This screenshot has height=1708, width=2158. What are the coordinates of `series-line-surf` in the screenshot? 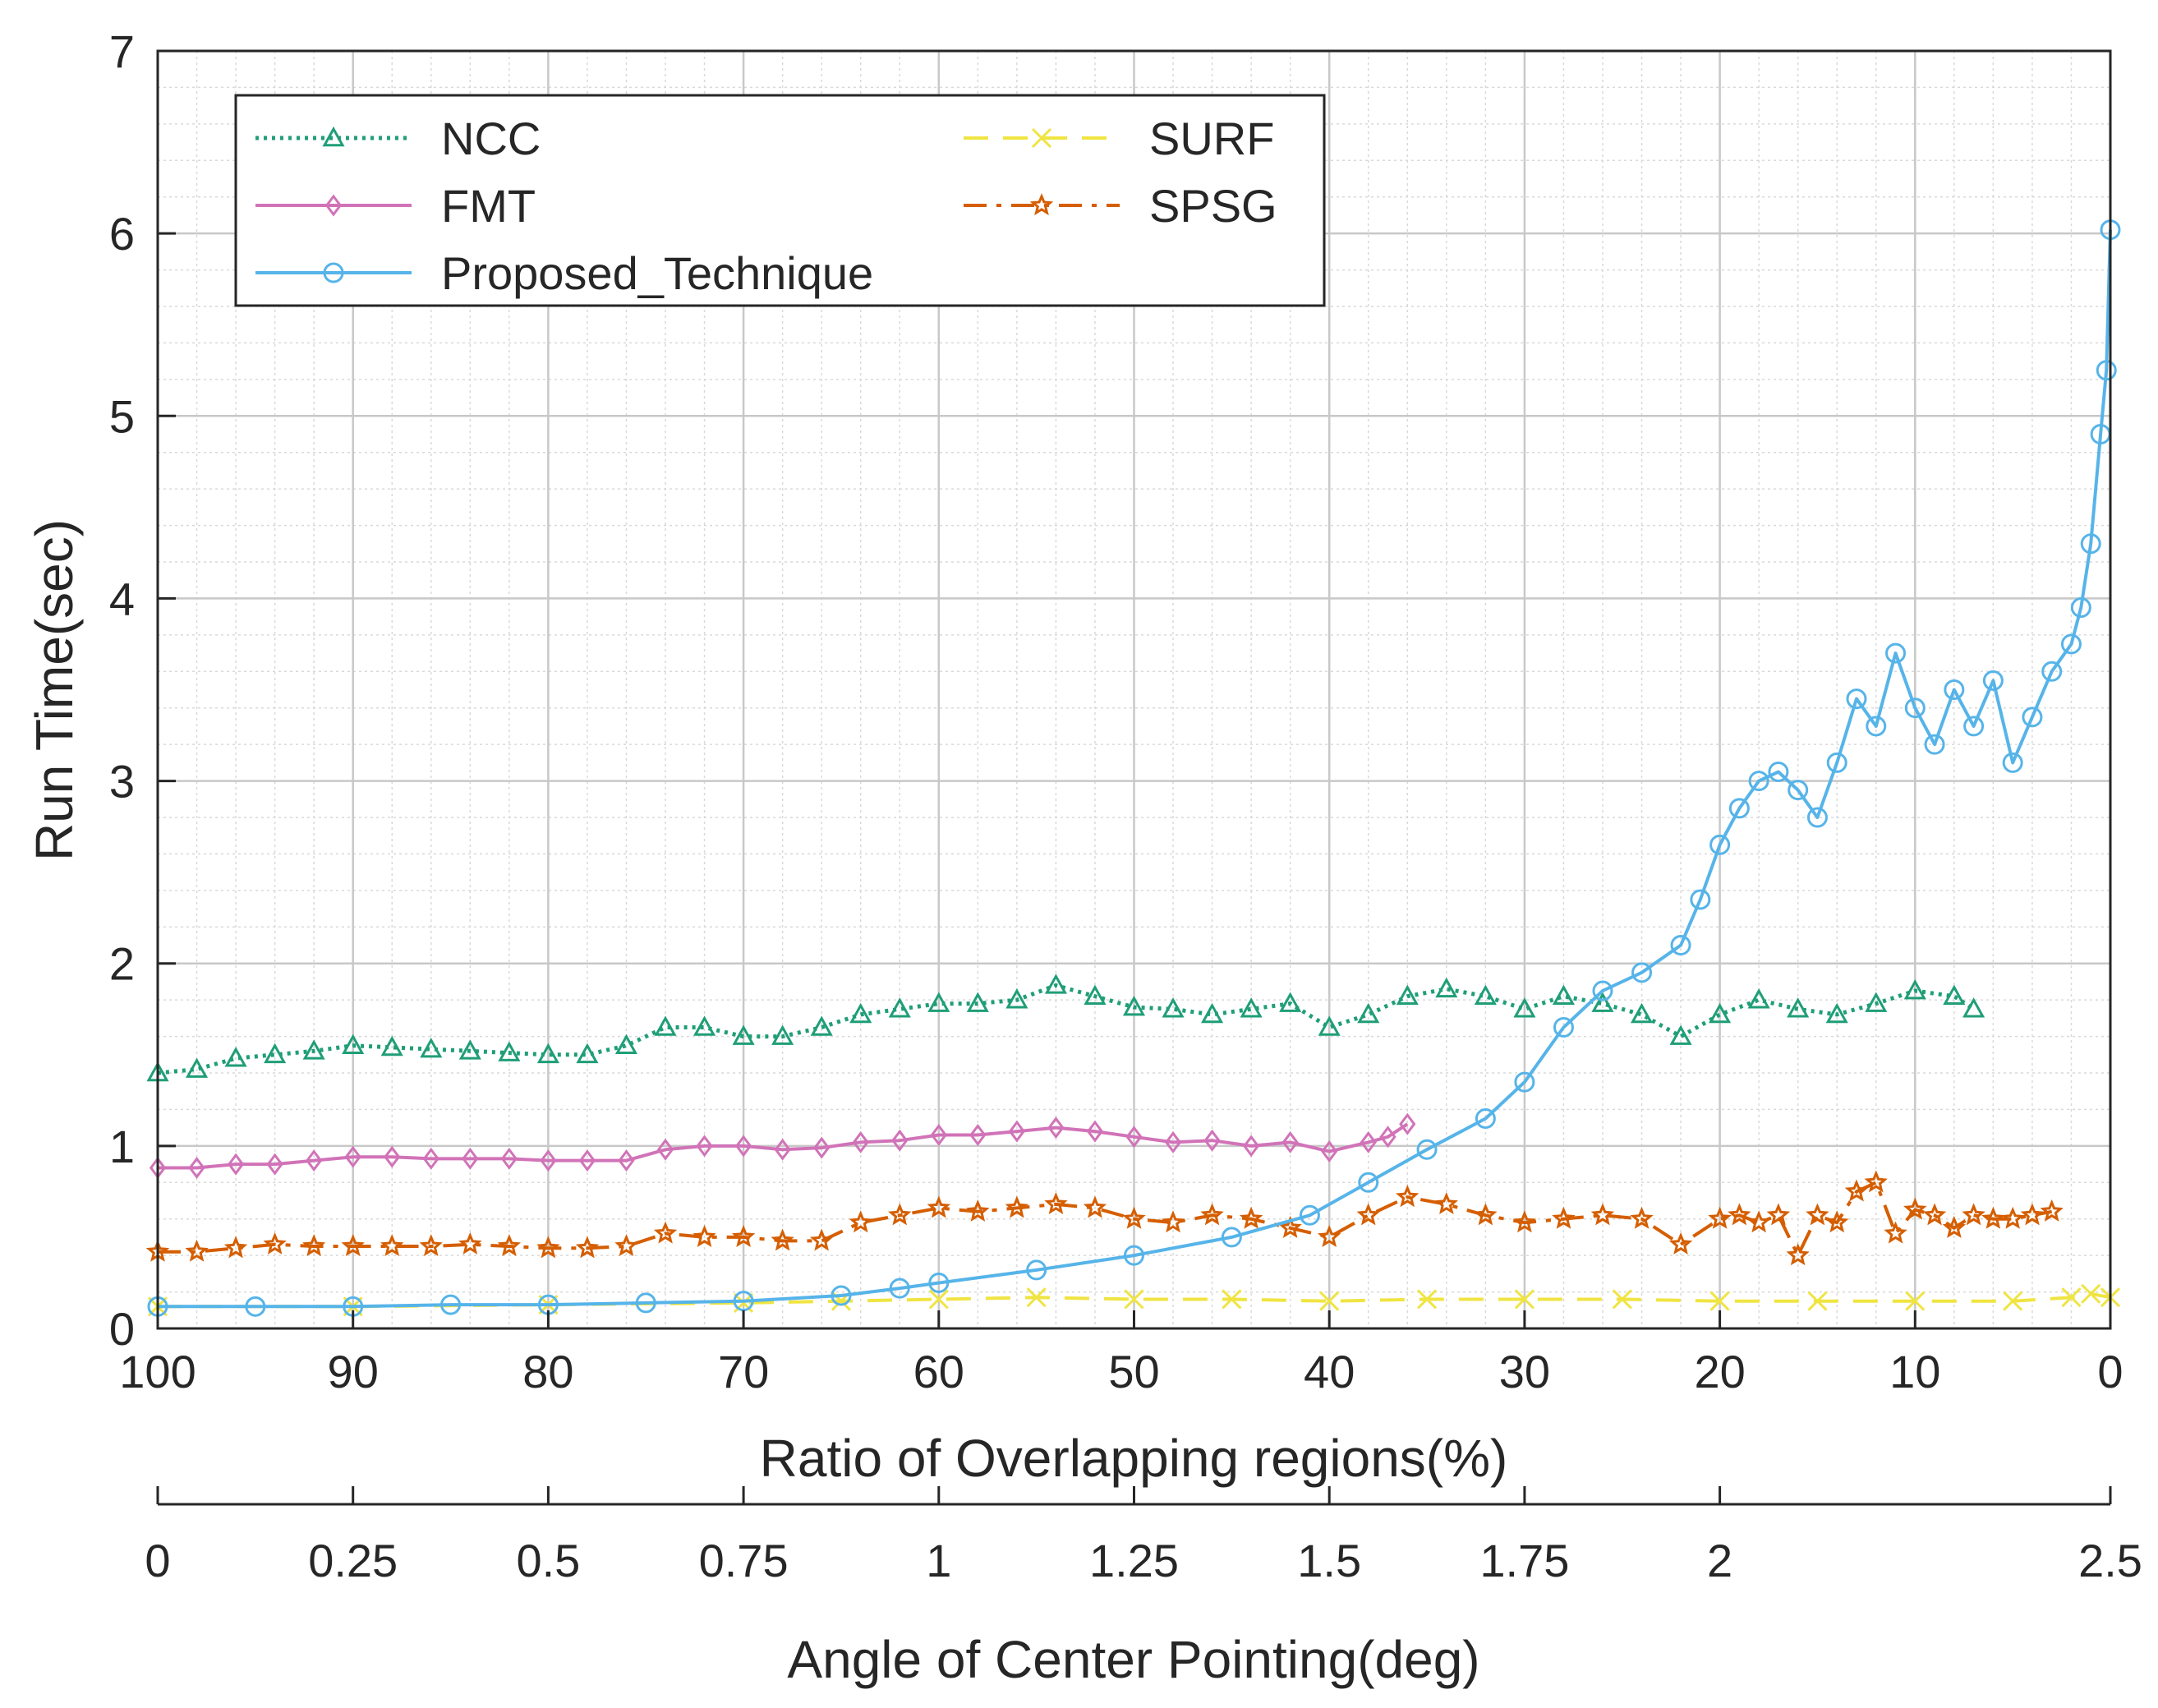 It's located at (1134, 1300).